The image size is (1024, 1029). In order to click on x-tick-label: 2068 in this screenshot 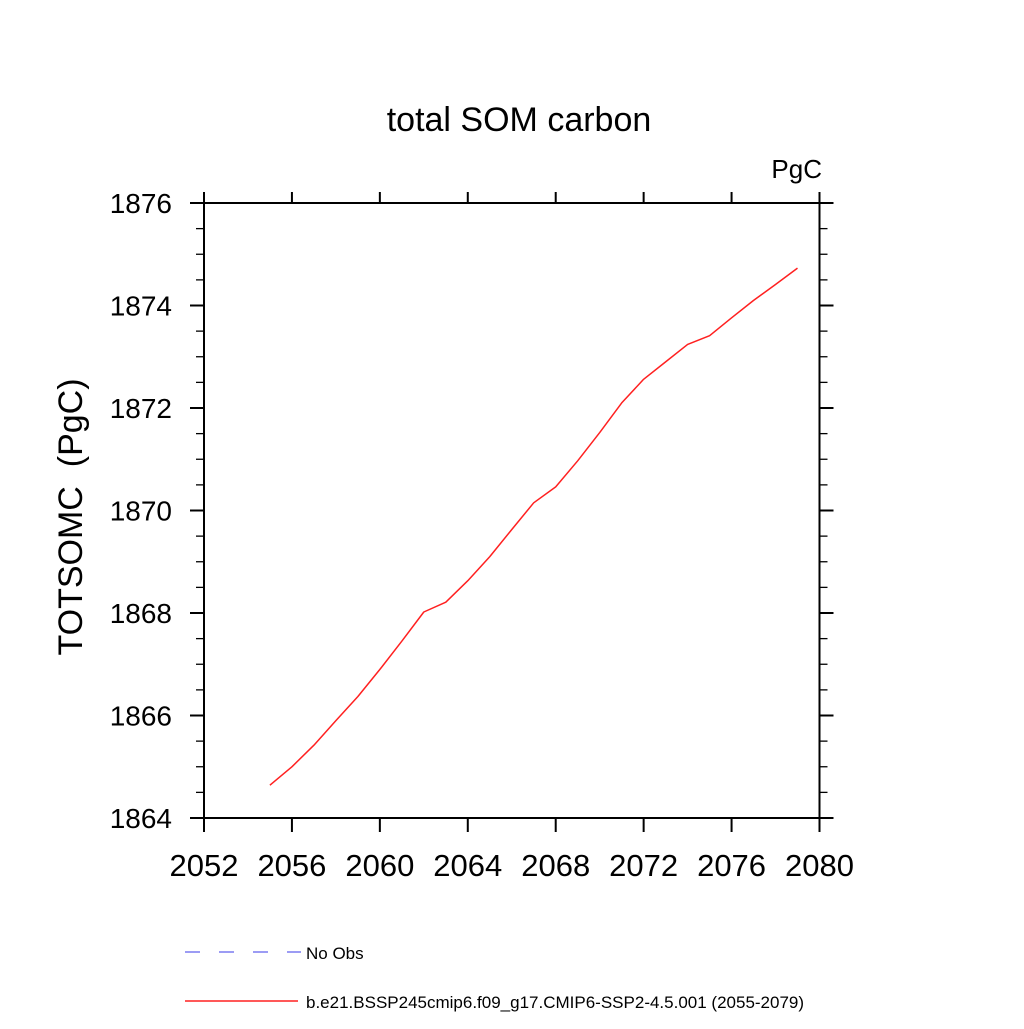, I will do `click(555, 865)`.